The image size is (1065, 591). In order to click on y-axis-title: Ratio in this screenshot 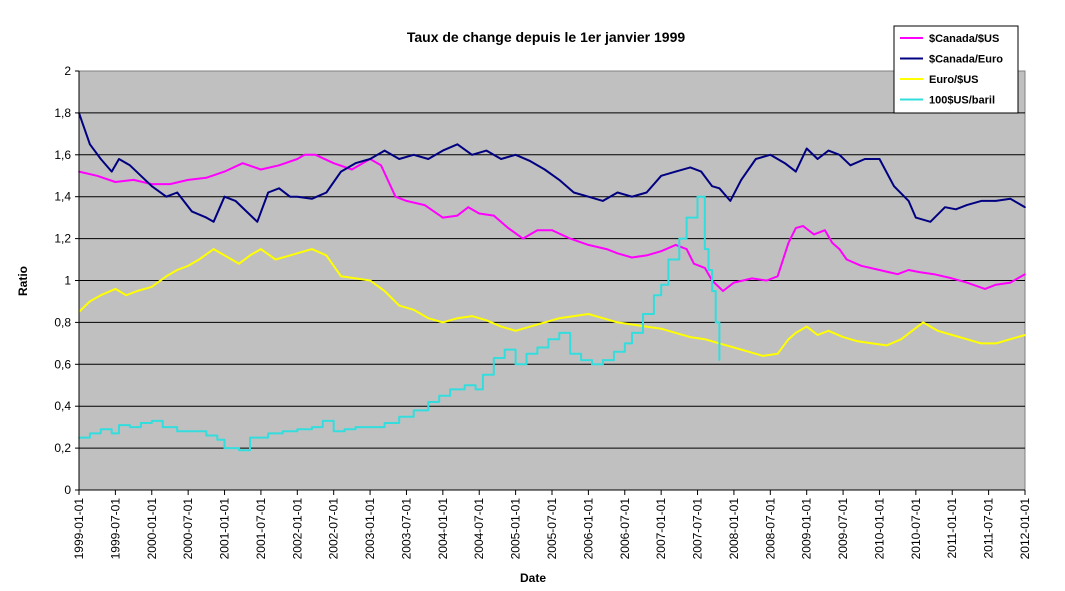, I will do `click(23, 281)`.